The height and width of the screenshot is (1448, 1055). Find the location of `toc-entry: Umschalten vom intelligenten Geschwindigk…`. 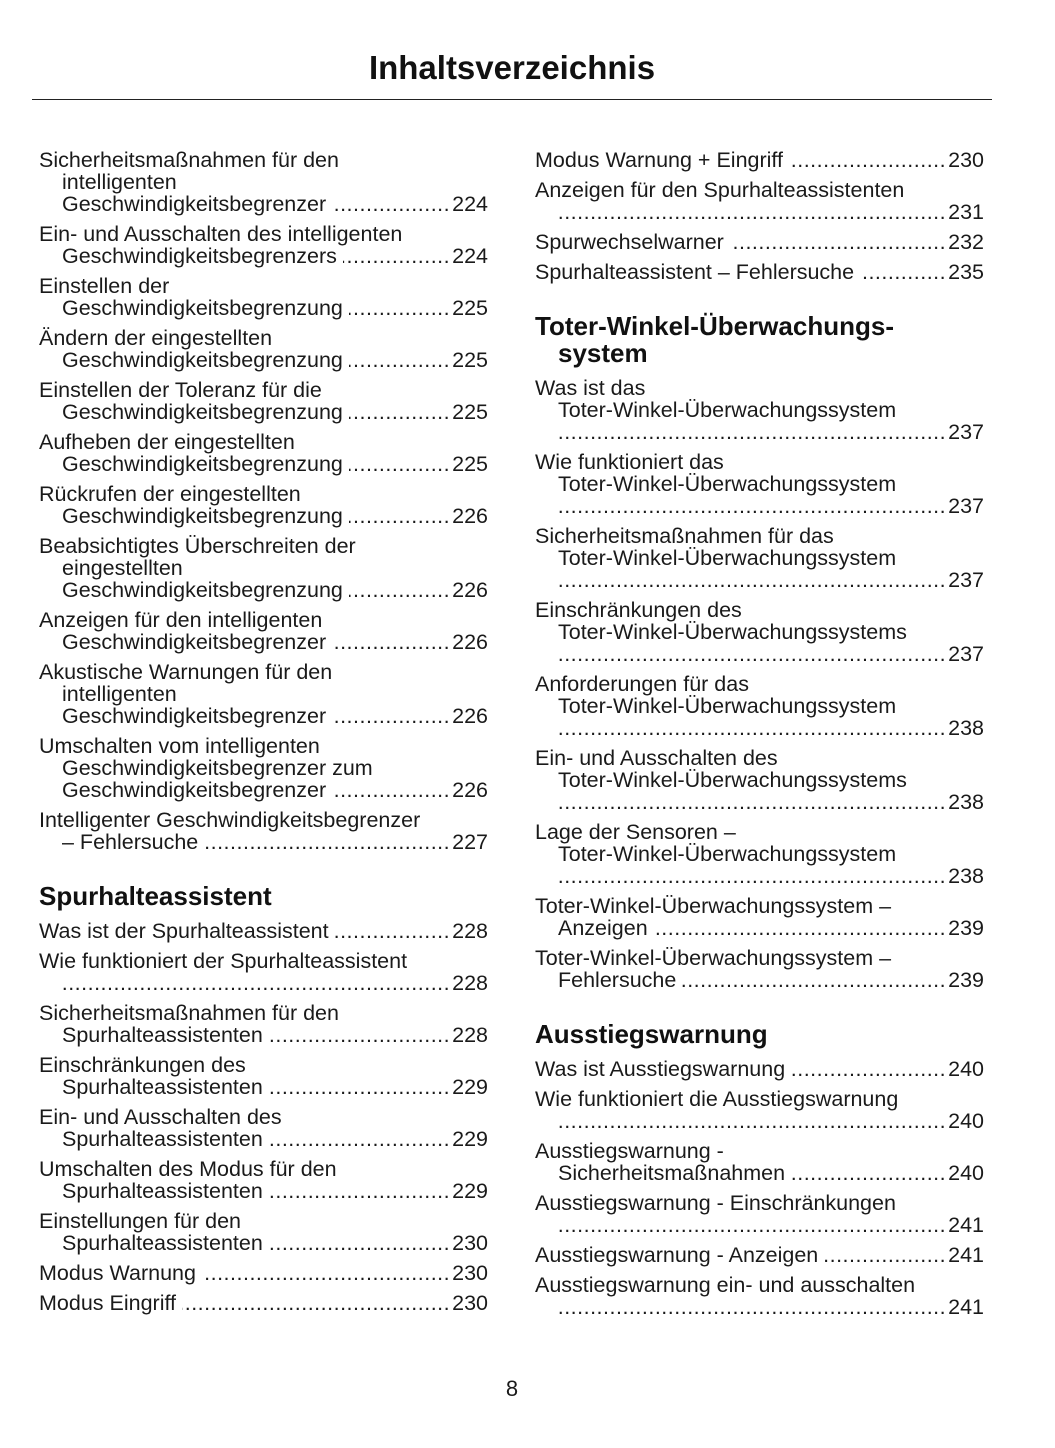

toc-entry: Umschalten vom intelligenten Geschwindigk… is located at coordinates (263, 768).